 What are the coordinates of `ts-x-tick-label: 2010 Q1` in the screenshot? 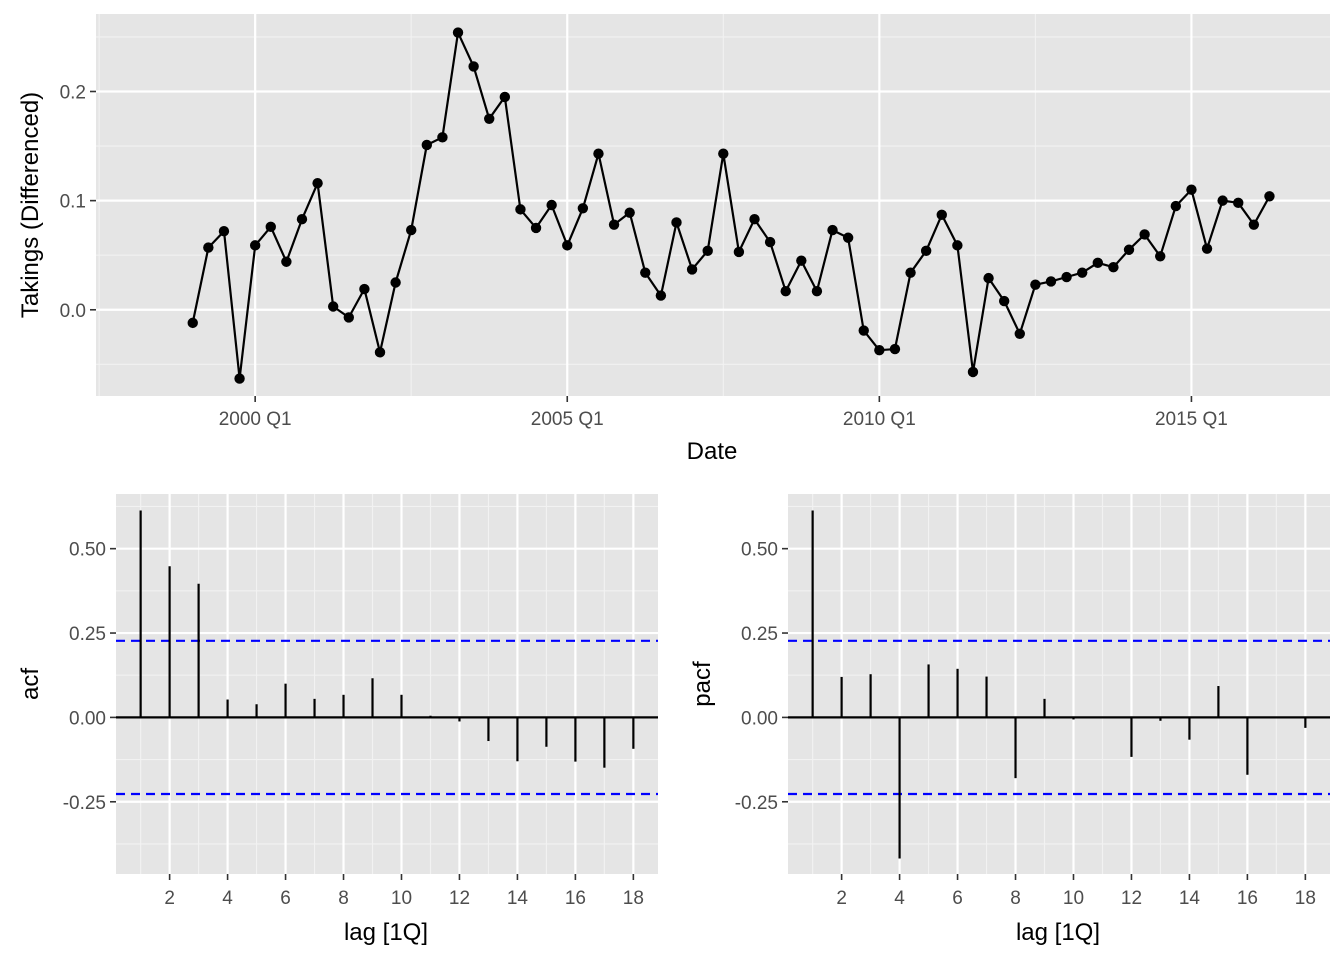 It's located at (879, 419).